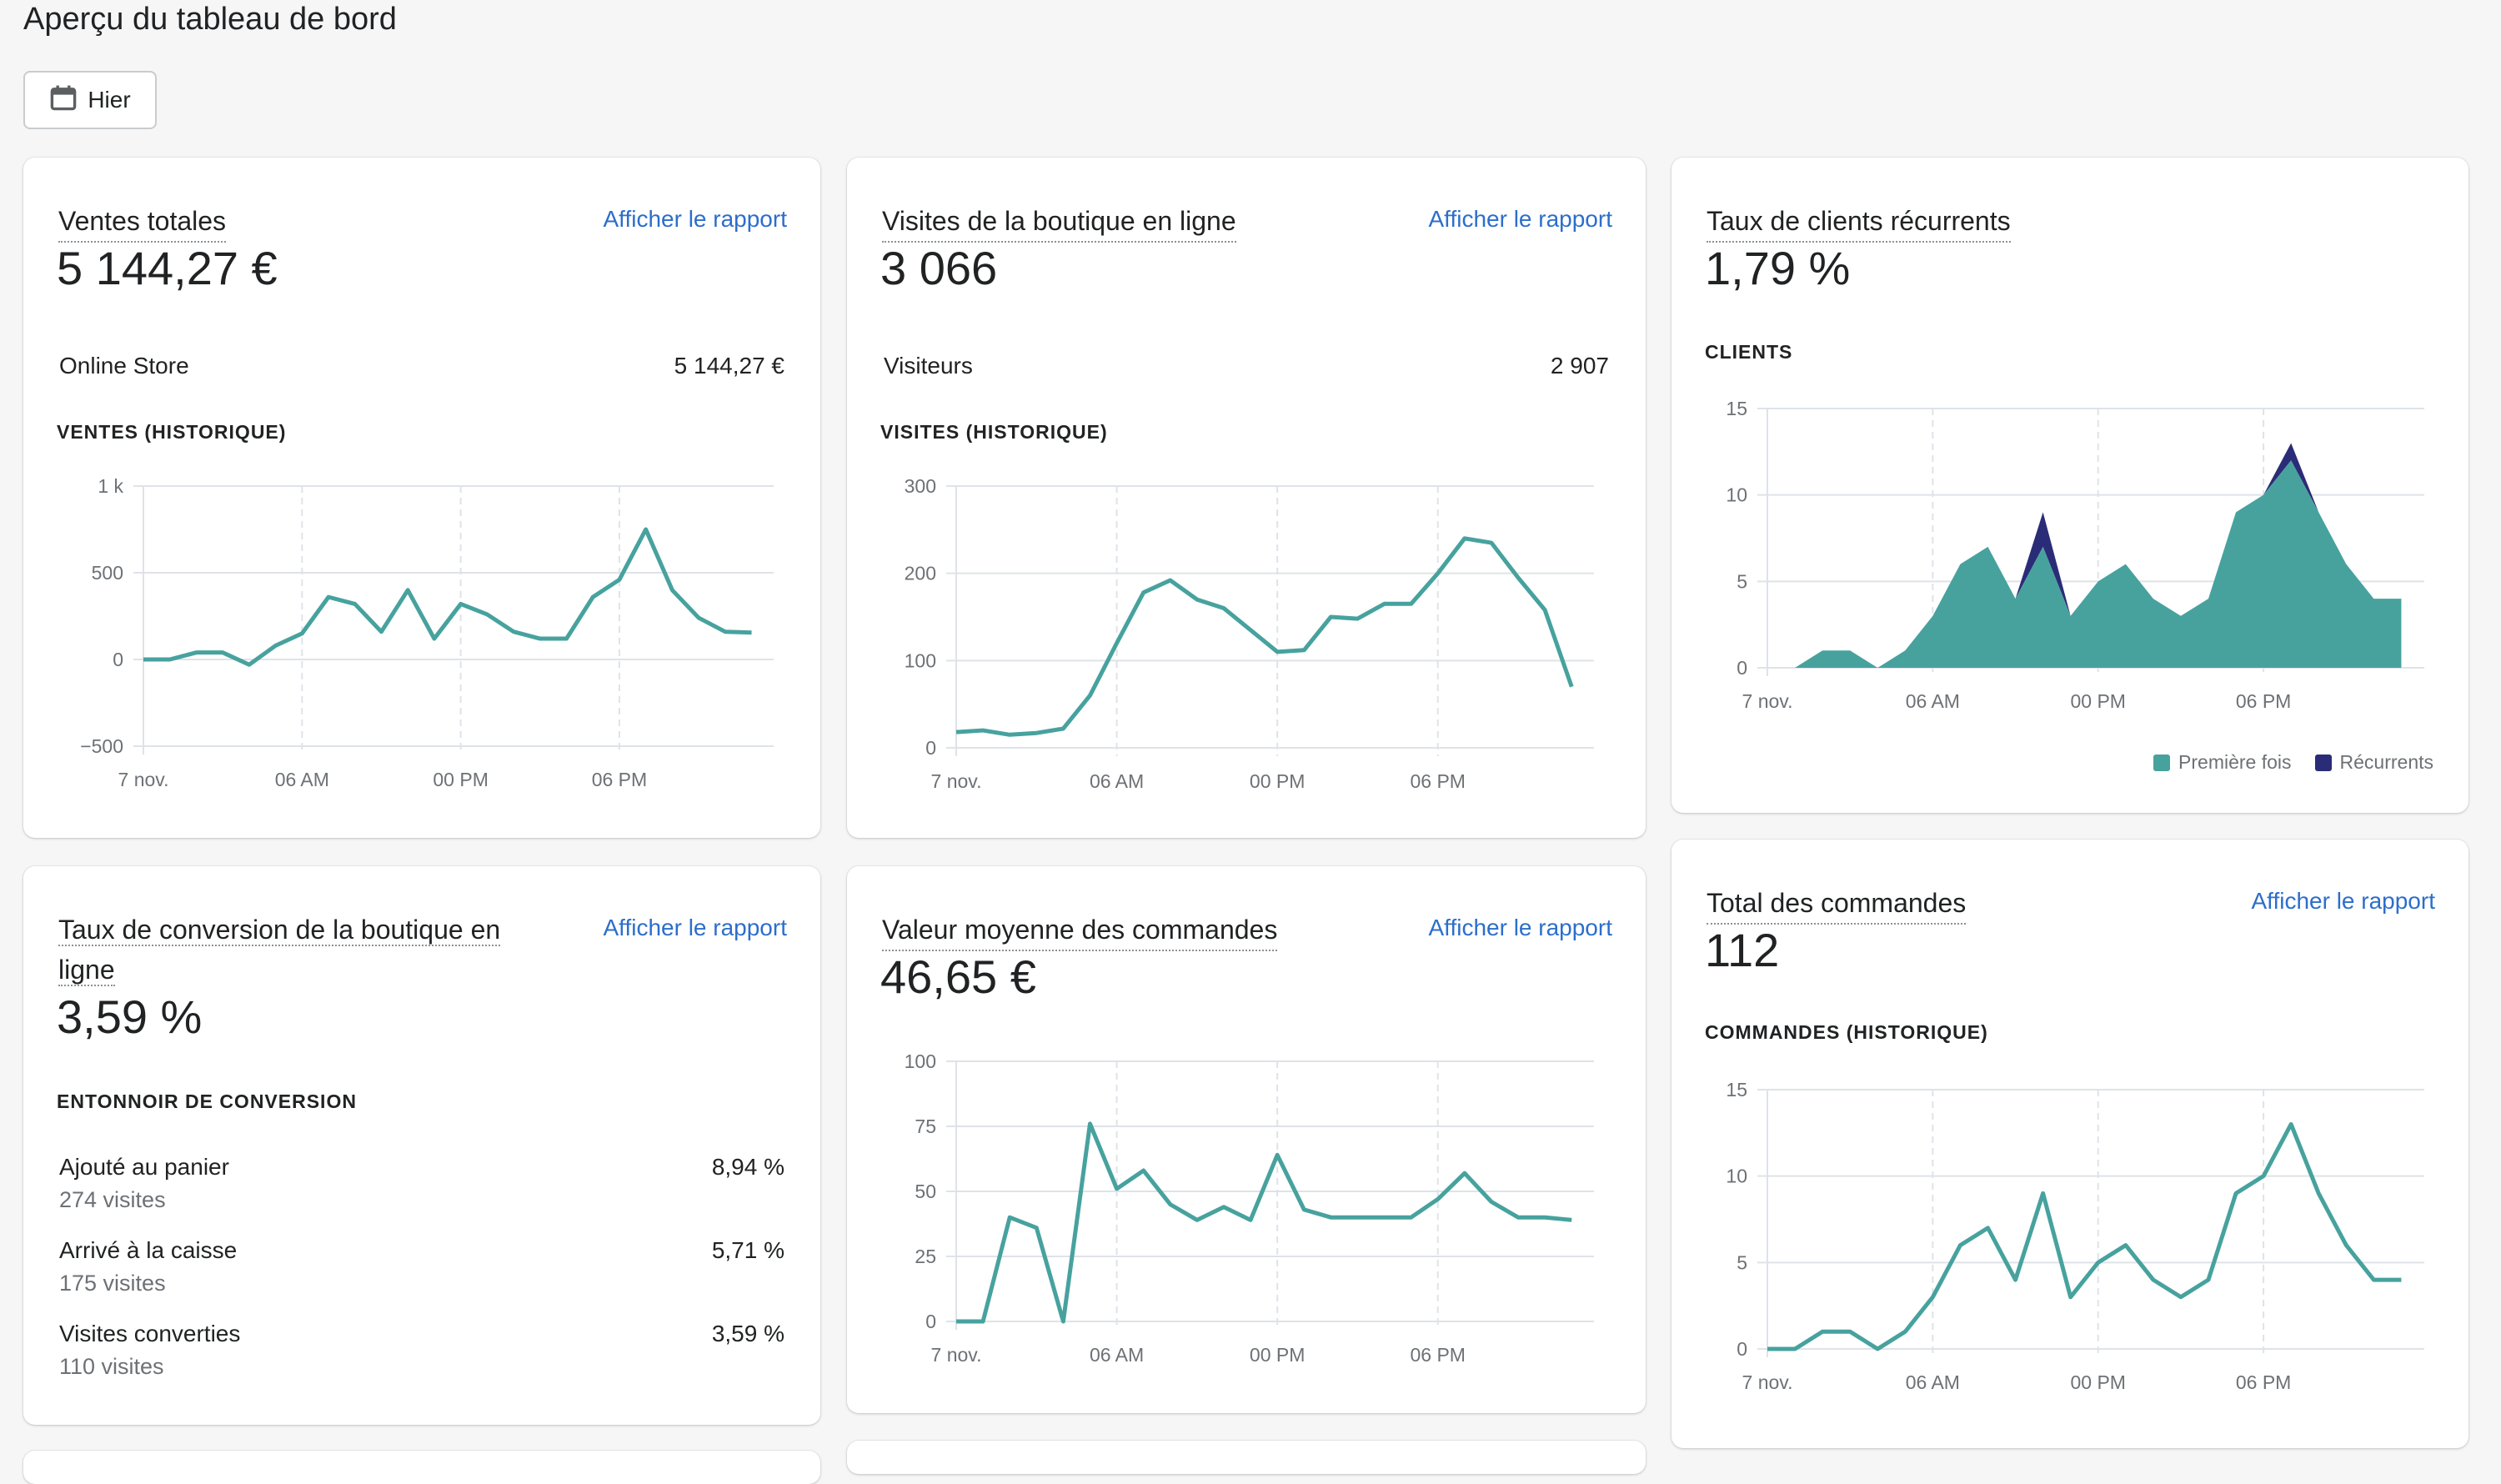  Describe the element at coordinates (1749, 352) in the screenshot. I see `section-label: CLIENTS` at that location.